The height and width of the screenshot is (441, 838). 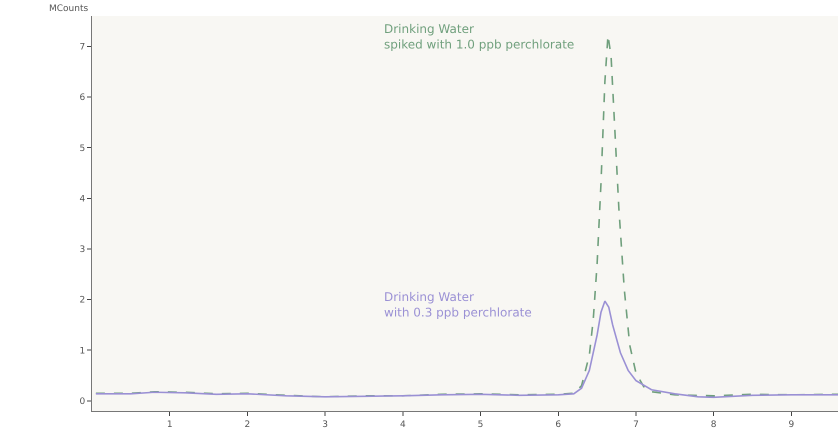 What do you see at coordinates (82, 47) in the screenshot?
I see `y-tick-label: 7` at bounding box center [82, 47].